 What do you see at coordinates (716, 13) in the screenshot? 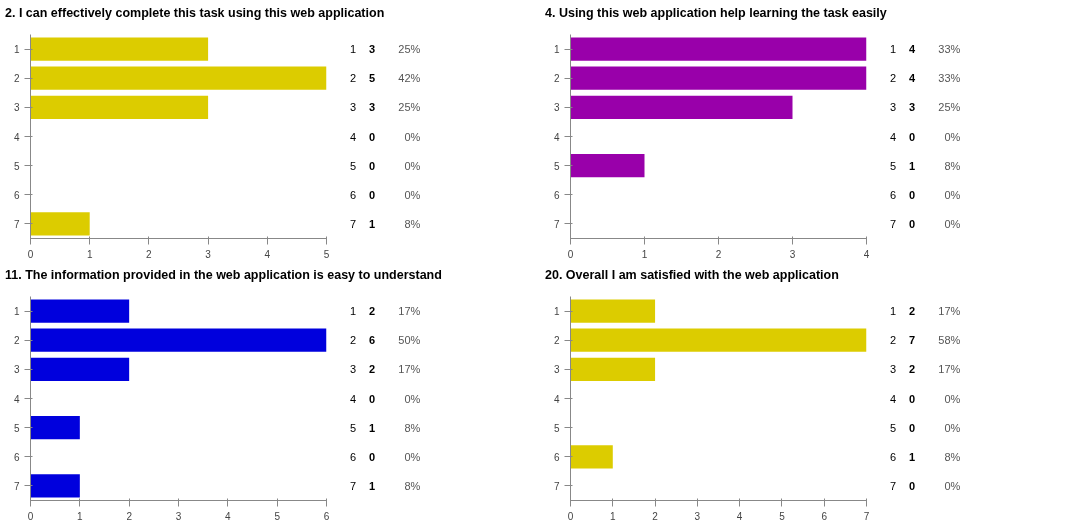
I see `chart-title: 4. Using this web application help learning the task easily` at bounding box center [716, 13].